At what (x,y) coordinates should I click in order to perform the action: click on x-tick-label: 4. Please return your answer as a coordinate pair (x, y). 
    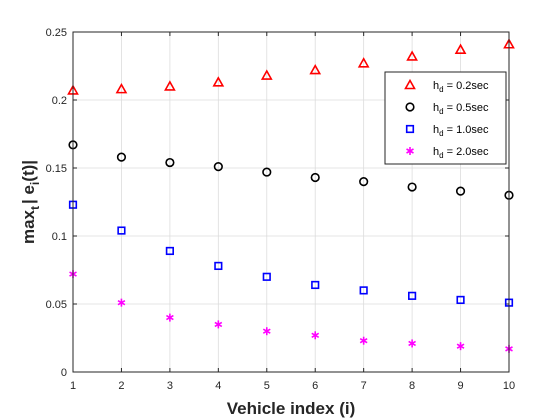
    Looking at the image, I should click on (218, 386).